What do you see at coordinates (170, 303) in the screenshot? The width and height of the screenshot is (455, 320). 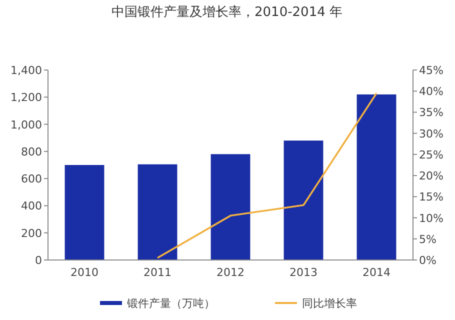 I see `legend-label: 锻件产量（万吨）` at bounding box center [170, 303].